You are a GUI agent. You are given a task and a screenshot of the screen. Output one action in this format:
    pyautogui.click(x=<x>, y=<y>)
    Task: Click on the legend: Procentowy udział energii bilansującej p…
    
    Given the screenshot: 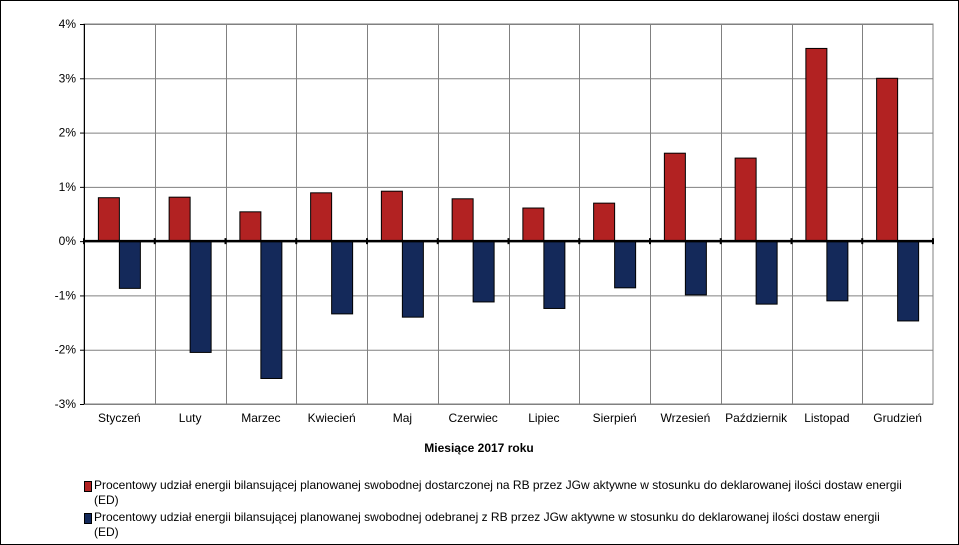 What is the action you would take?
    pyautogui.click(x=494, y=510)
    